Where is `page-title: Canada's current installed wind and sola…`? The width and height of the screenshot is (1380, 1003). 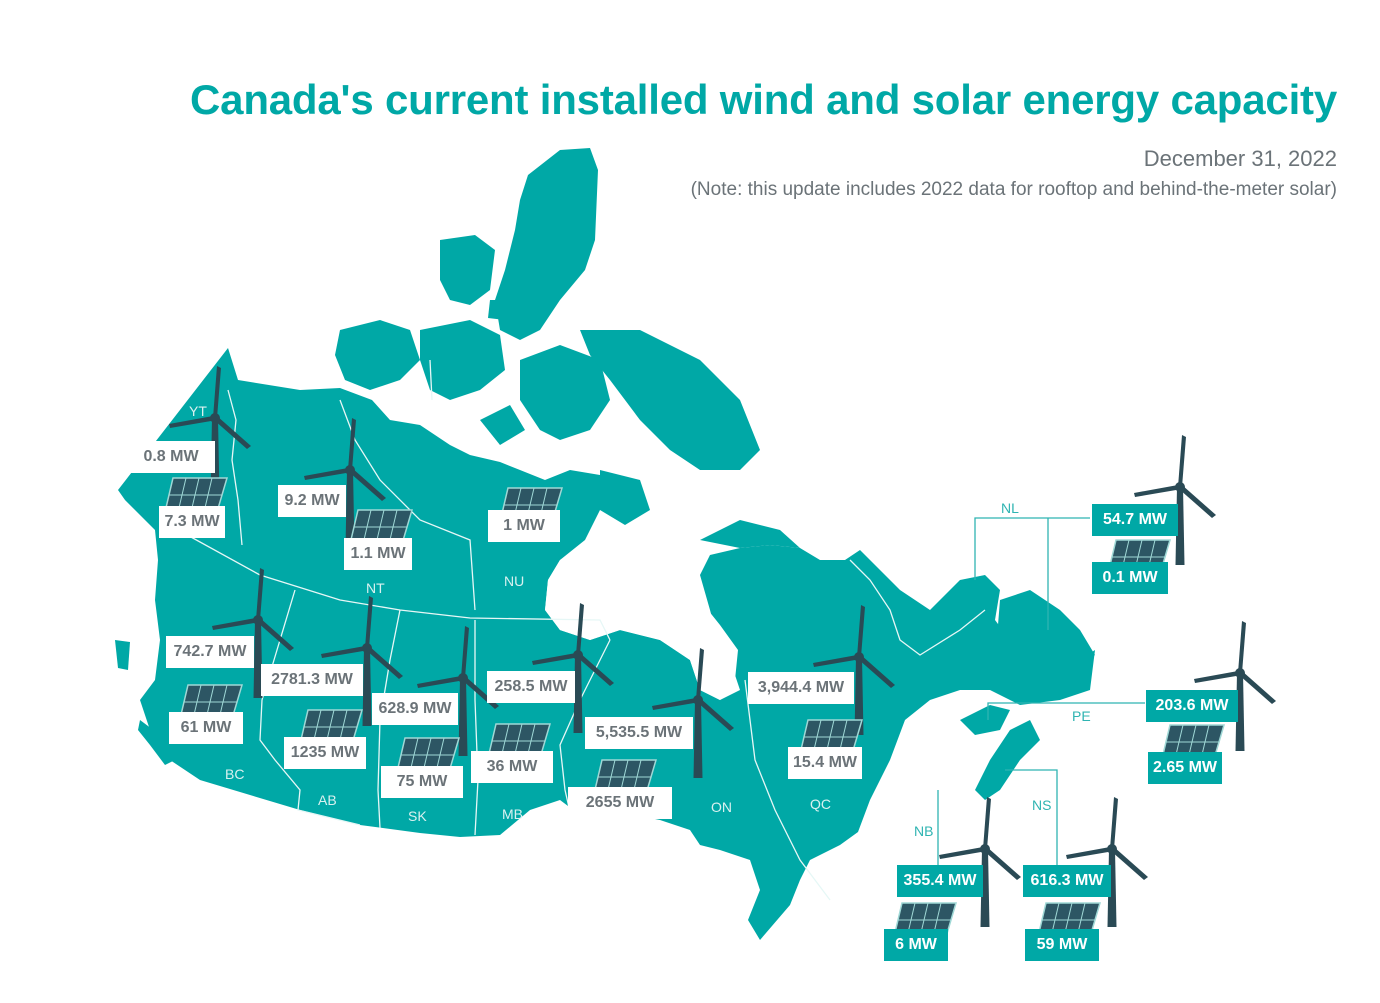
page-title: Canada's current installed wind and sola… is located at coordinates (763, 99).